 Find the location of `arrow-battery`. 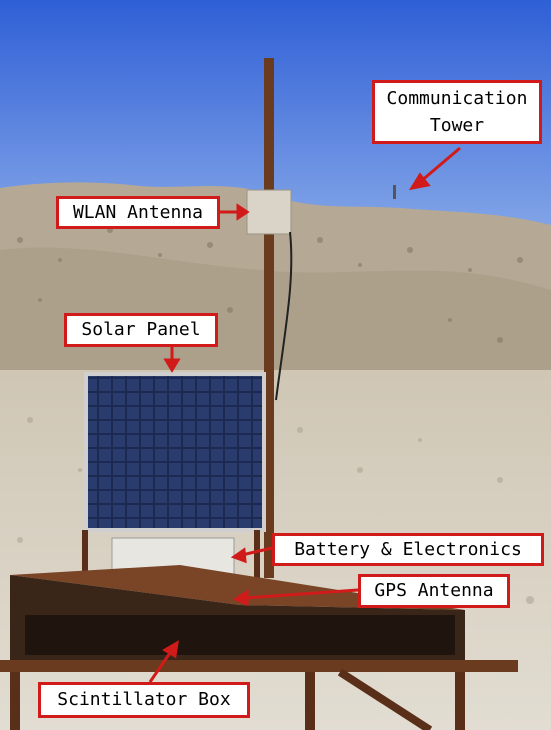

arrow-battery is located at coordinates (257, 551).